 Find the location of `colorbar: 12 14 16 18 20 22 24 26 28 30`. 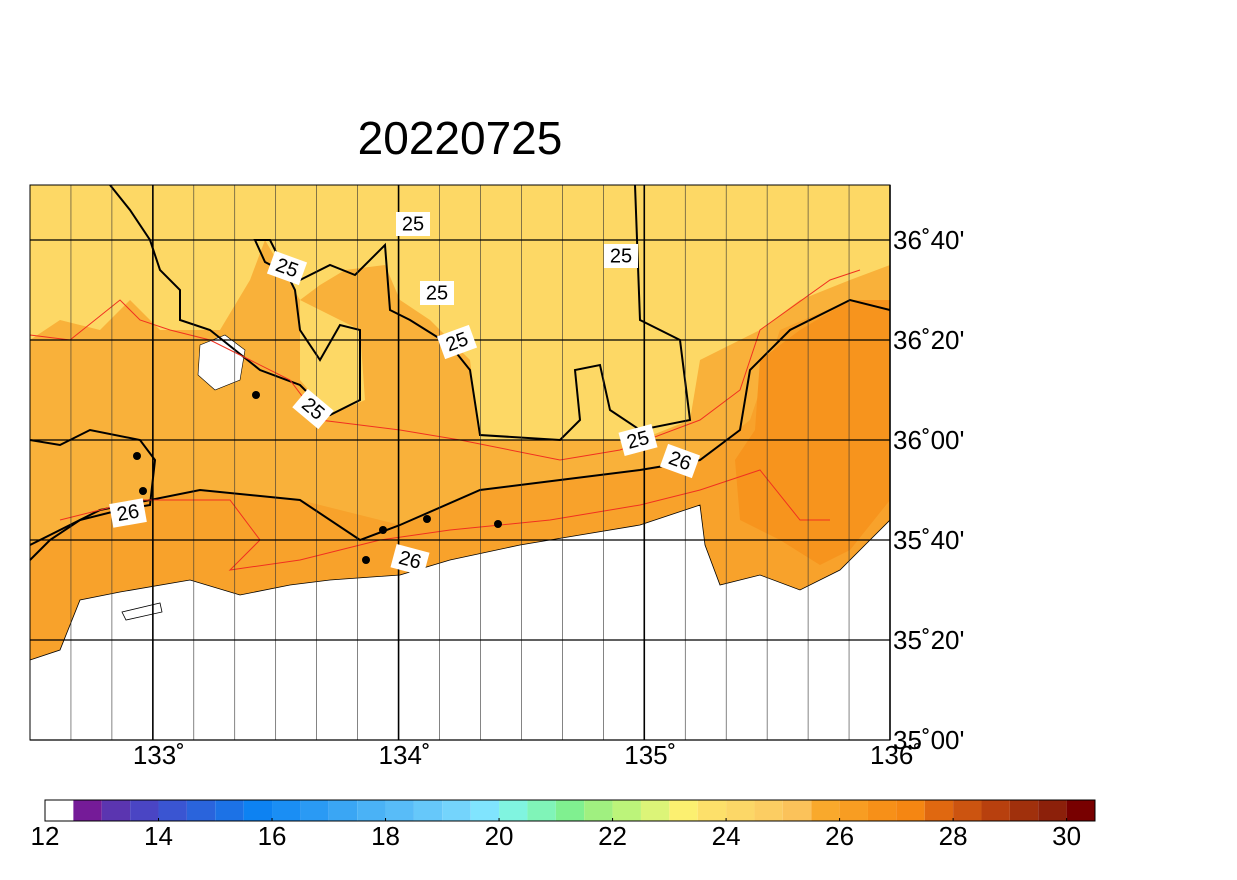

colorbar: 12 14 16 18 20 22 24 26 28 30 is located at coordinates (563, 825).